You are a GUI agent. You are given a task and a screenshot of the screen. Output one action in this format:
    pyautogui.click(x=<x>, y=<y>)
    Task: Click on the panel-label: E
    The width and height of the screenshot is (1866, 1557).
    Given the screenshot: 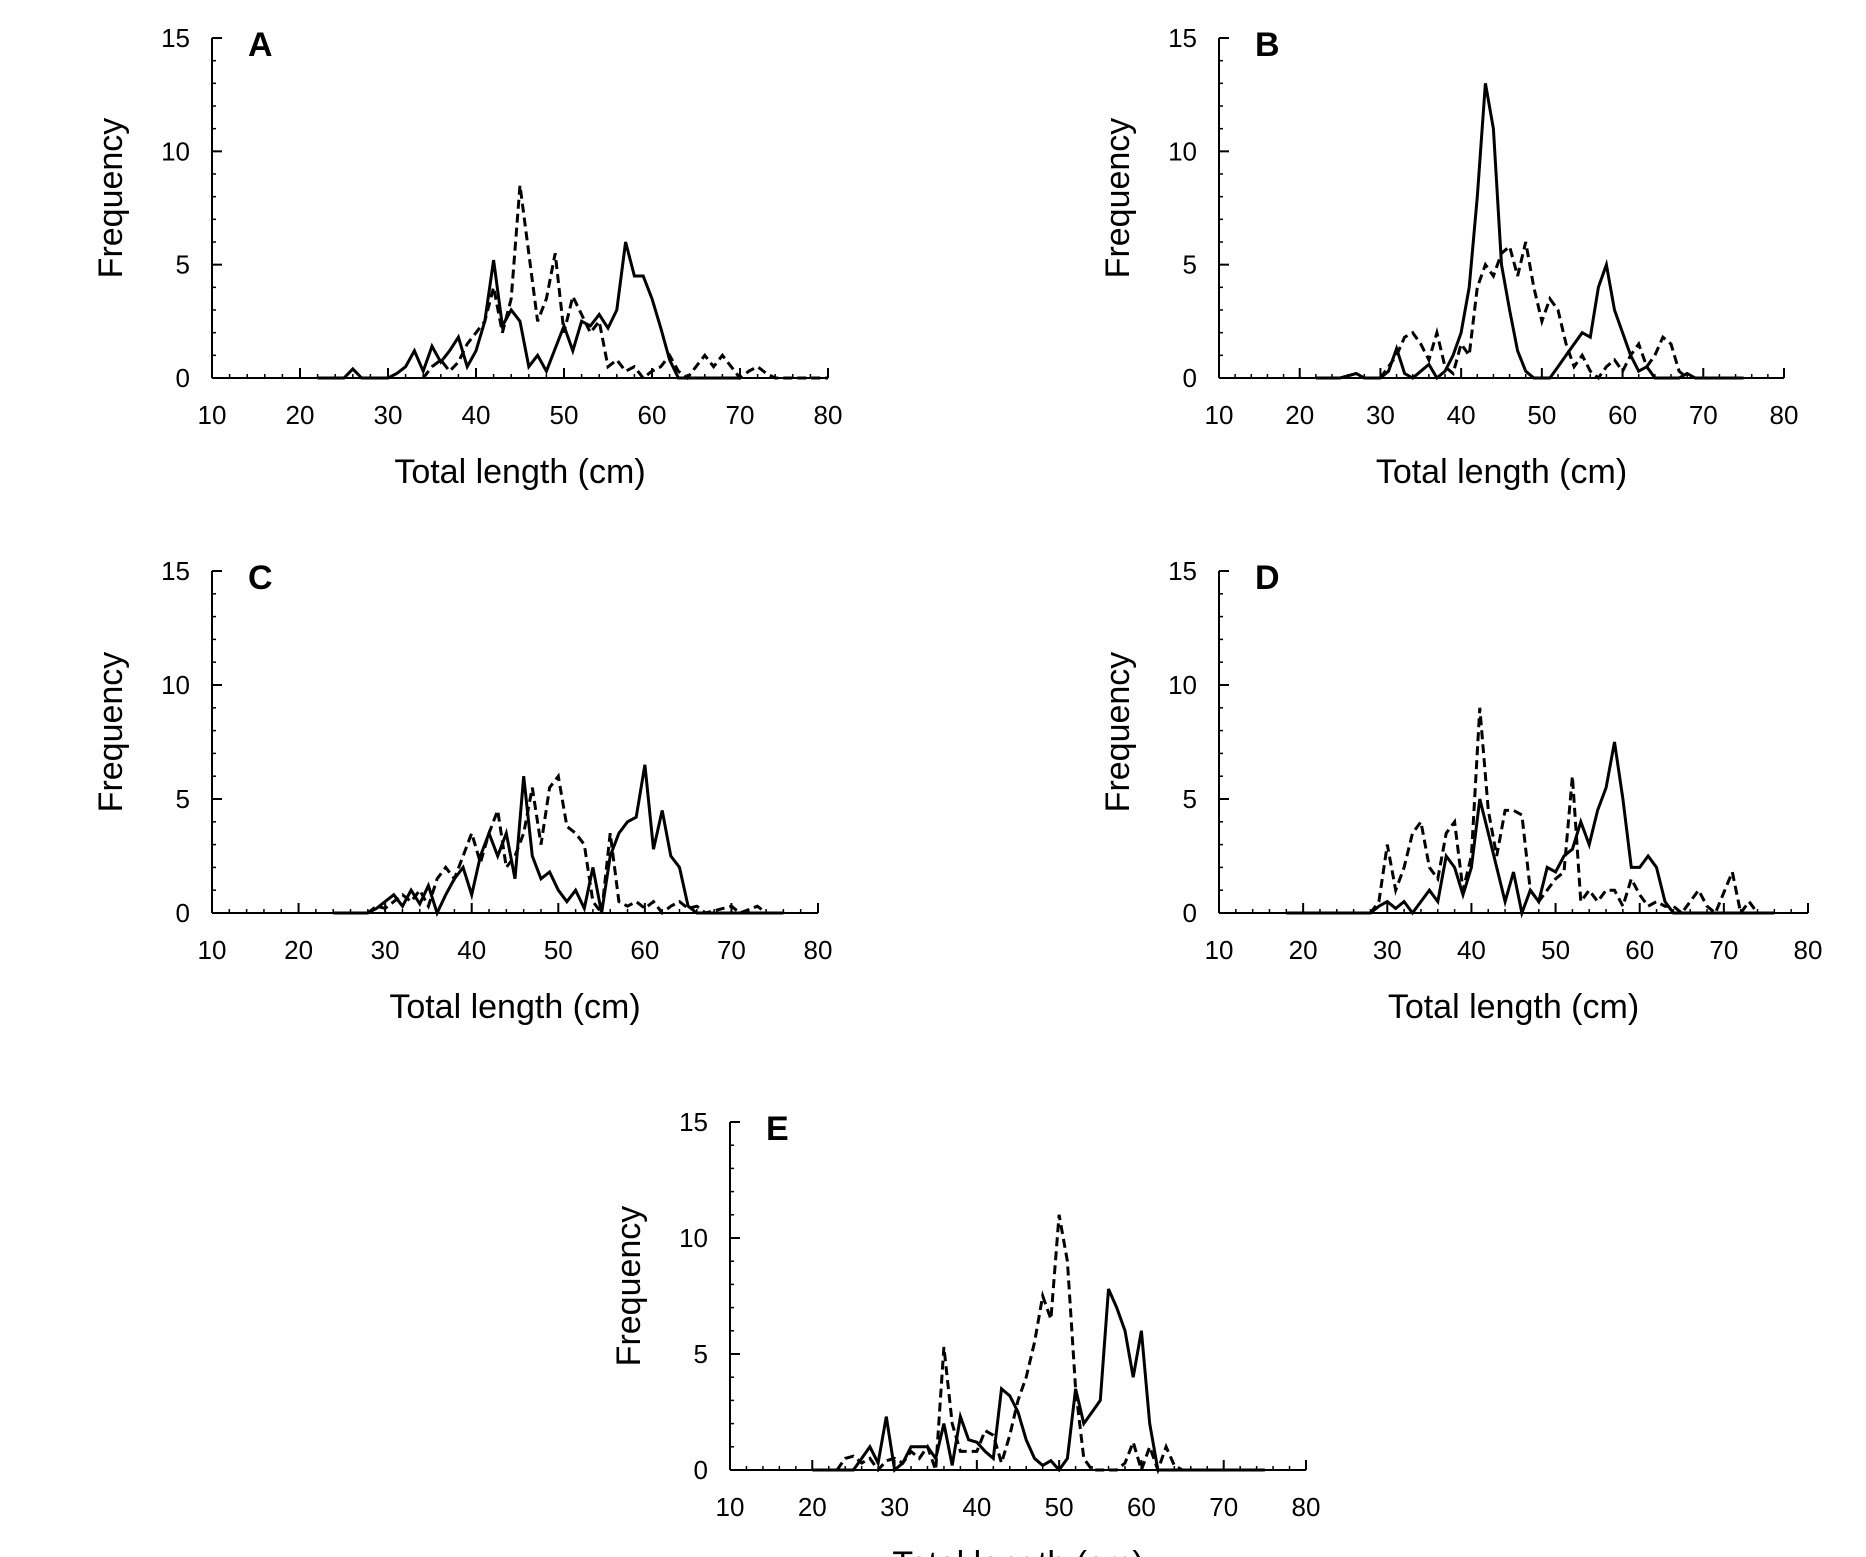 What is the action you would take?
    pyautogui.click(x=777, y=1129)
    